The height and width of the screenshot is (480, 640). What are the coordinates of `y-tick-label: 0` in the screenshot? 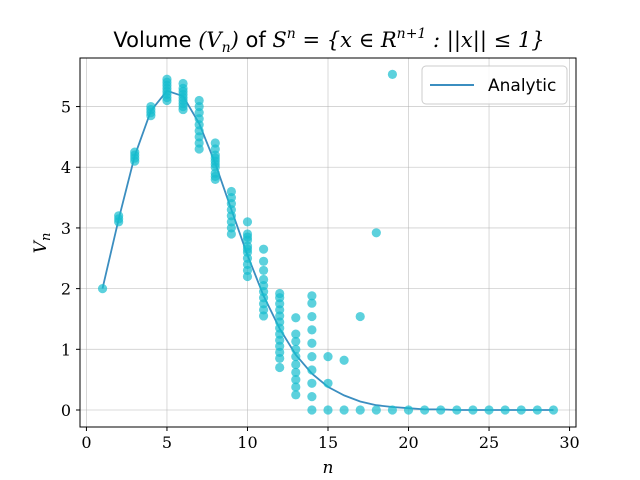 It's located at (66, 410).